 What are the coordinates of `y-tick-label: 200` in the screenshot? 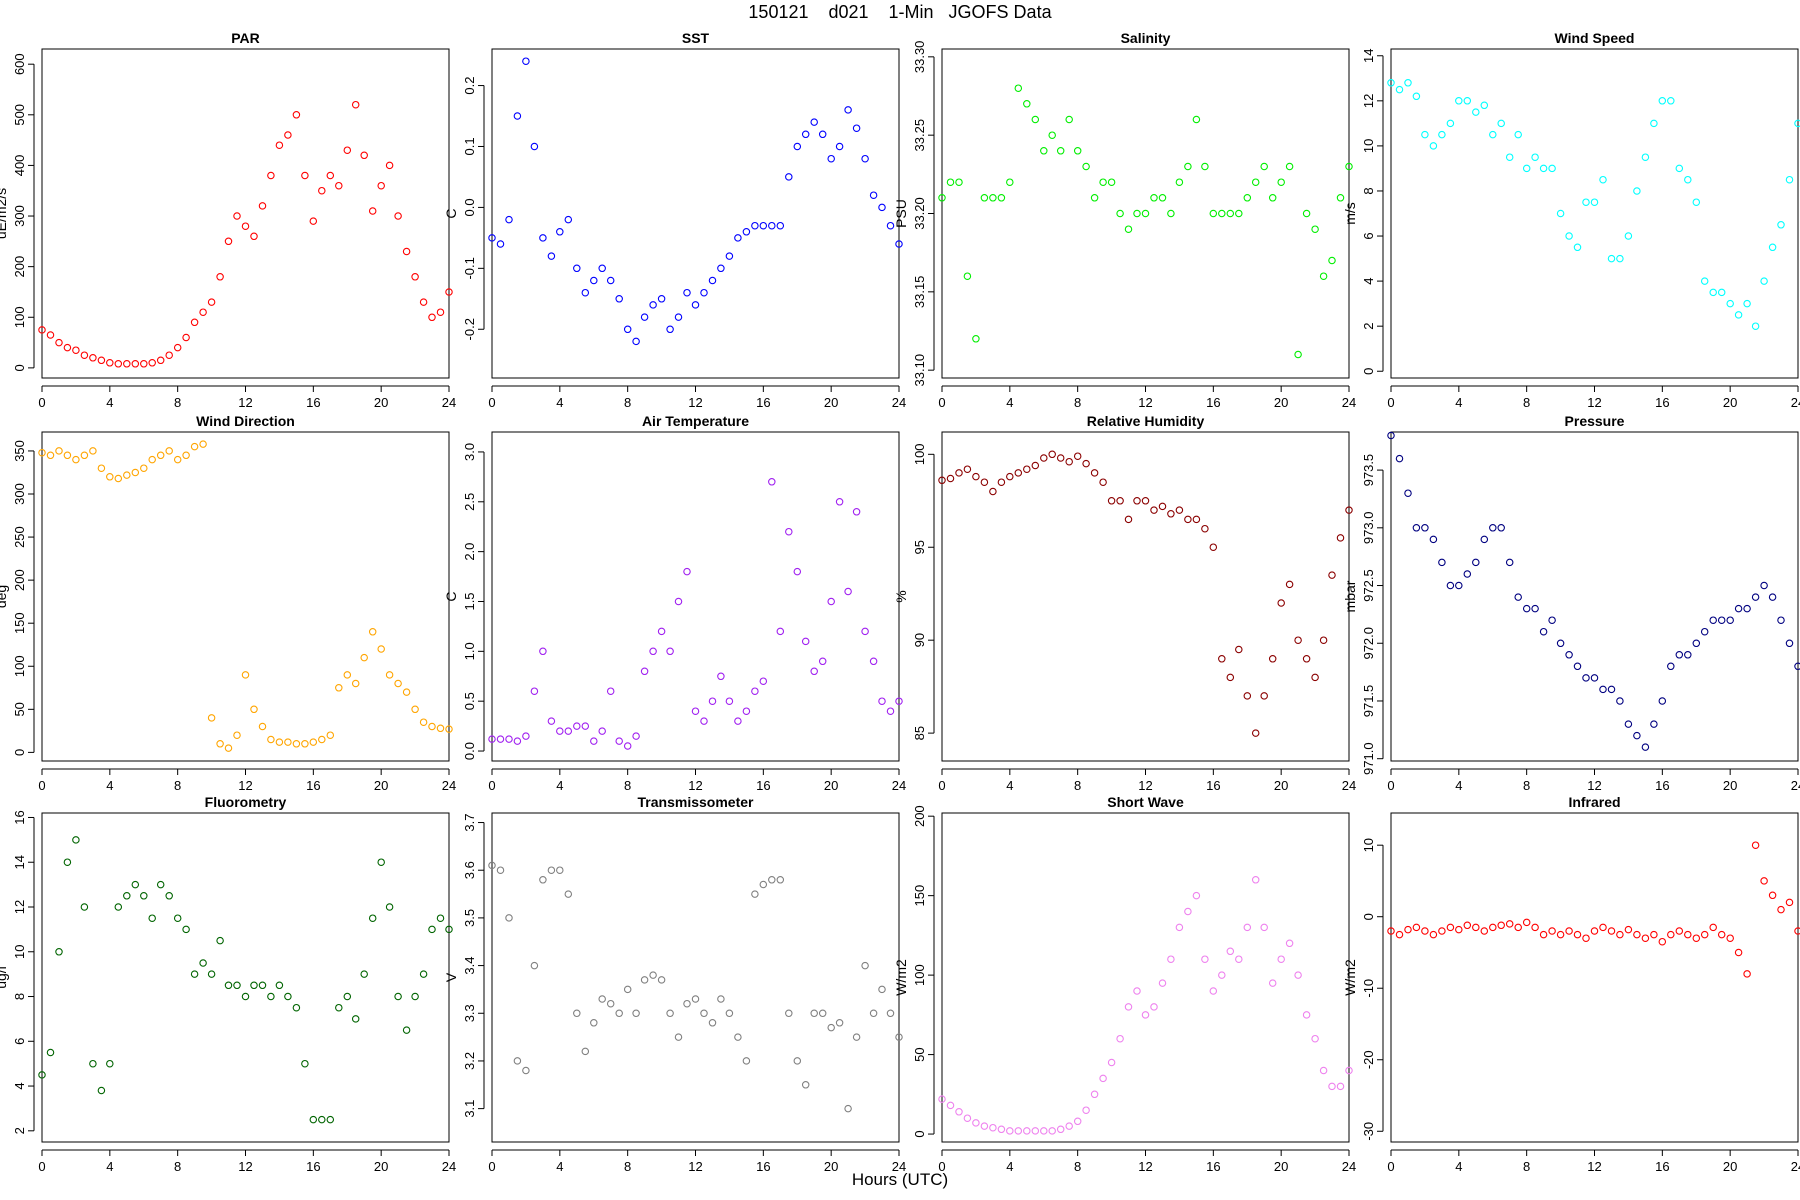 It's located at (19, 267).